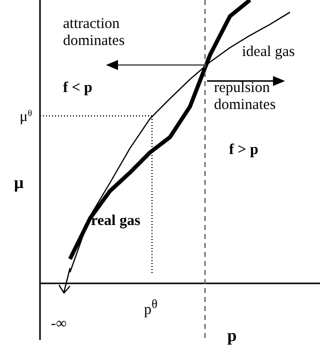 The image size is (326, 358). What do you see at coordinates (151, 307) in the screenshot?
I see `text: p$^{θ}$` at bounding box center [151, 307].